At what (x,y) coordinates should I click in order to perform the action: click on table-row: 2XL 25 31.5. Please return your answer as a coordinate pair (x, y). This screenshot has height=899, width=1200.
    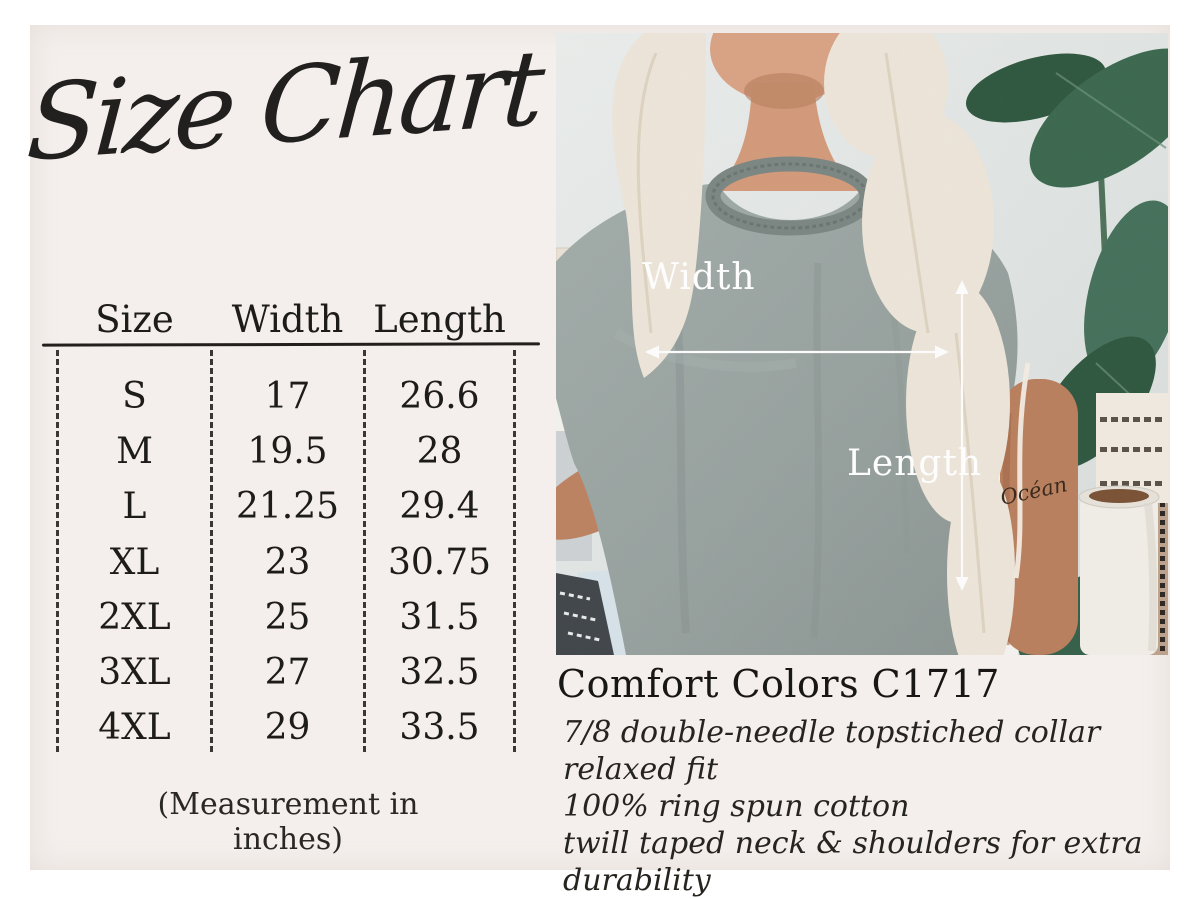
    Looking at the image, I should click on (286, 617).